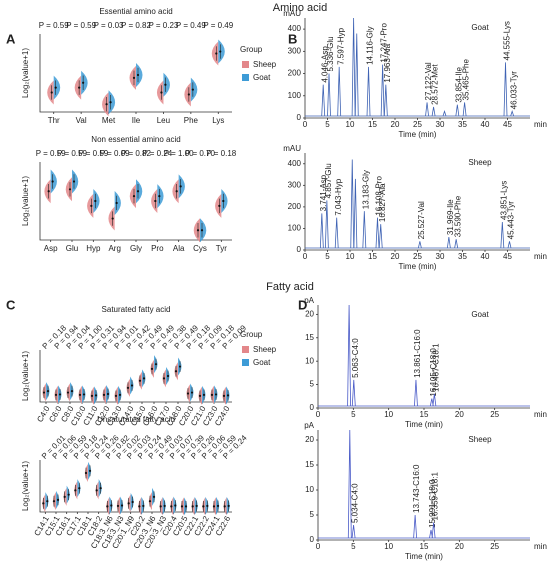 The height and width of the screenshot is (565, 550). What do you see at coordinates (135, 11) in the screenshot?
I see `chart-title: Essential amino acid` at bounding box center [135, 11].